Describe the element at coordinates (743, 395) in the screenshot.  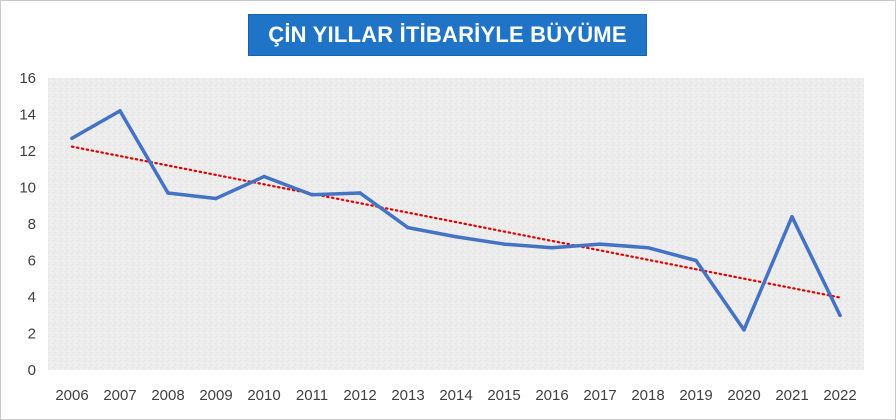
I see `x-tick-label: 2020` at that location.